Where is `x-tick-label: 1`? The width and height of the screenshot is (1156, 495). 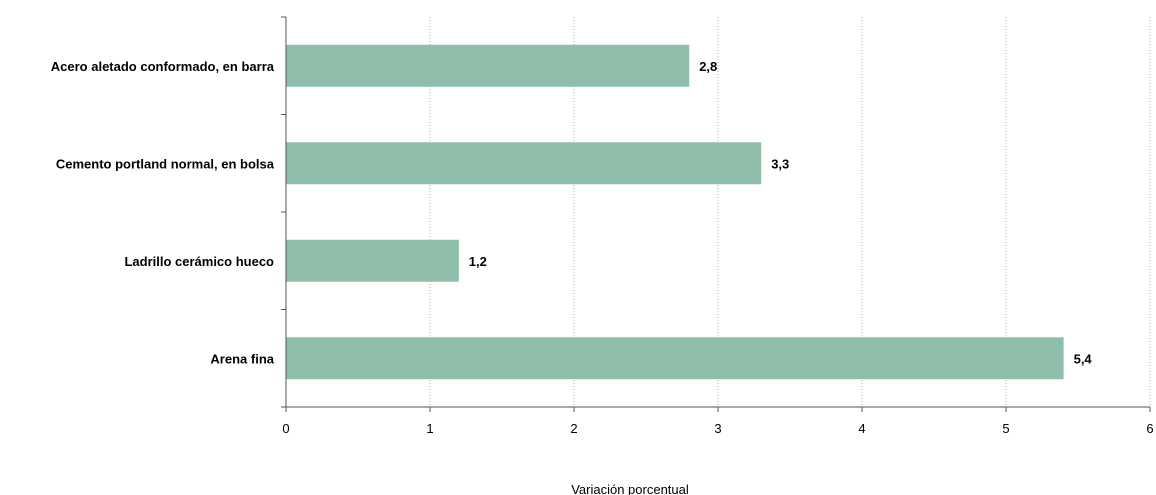 x-tick-label: 1 is located at coordinates (429, 428).